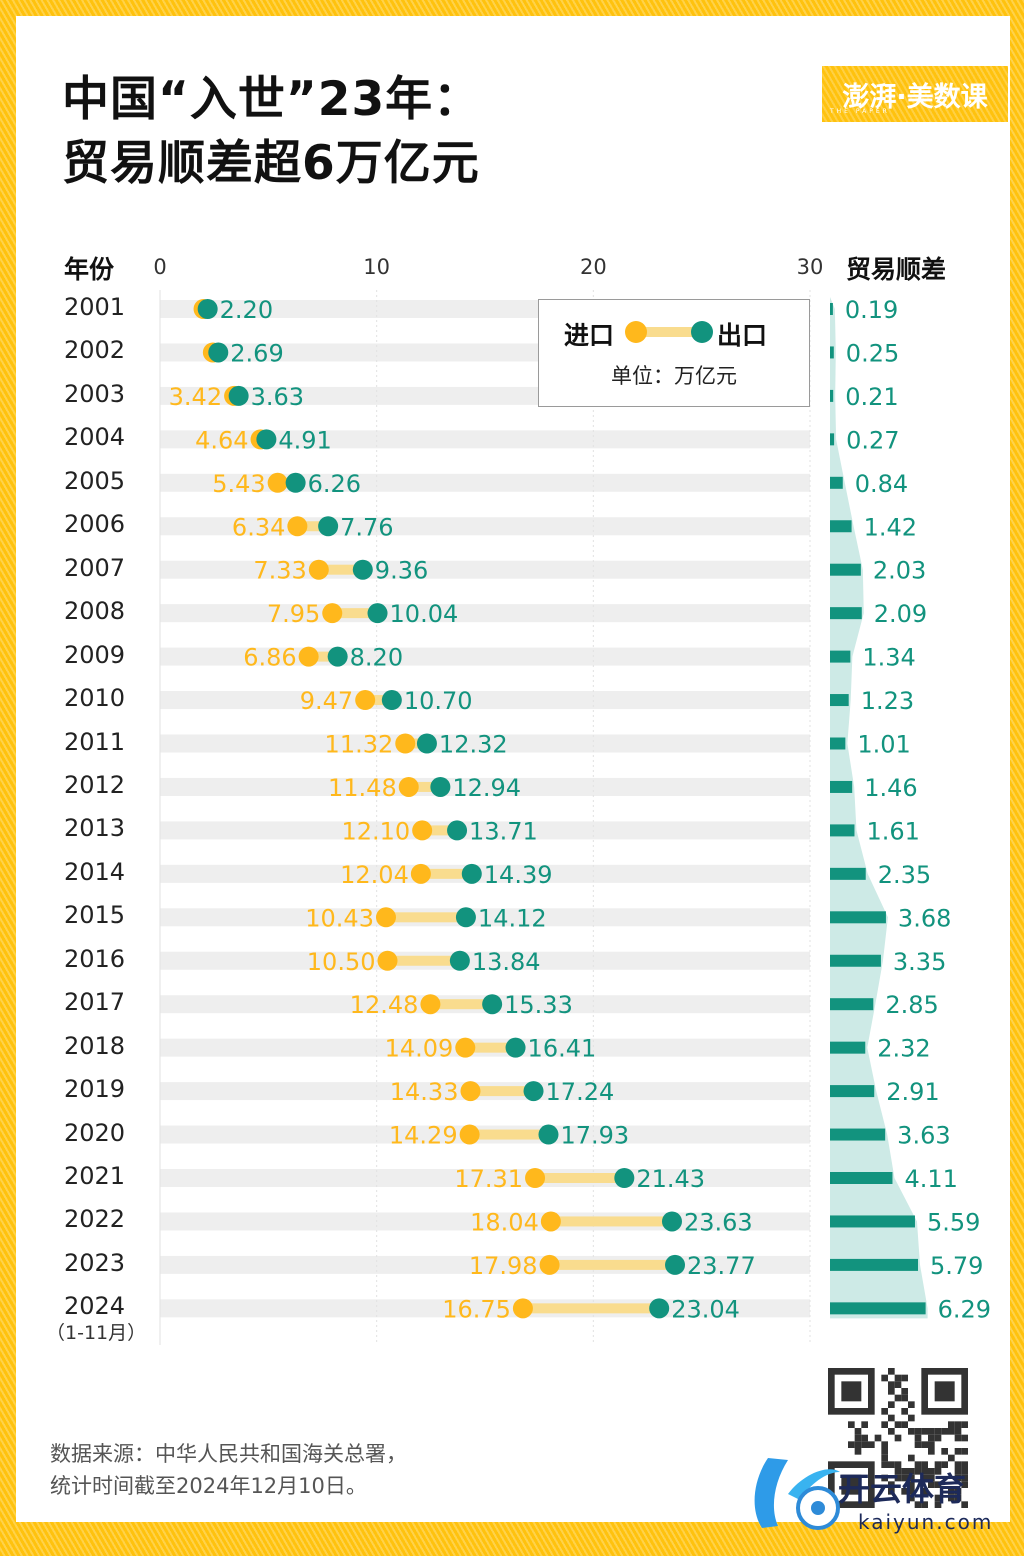 The width and height of the screenshot is (1024, 1556). Describe the element at coordinates (279, 571) in the screenshot. I see `import-value-label: 7.33` at that location.